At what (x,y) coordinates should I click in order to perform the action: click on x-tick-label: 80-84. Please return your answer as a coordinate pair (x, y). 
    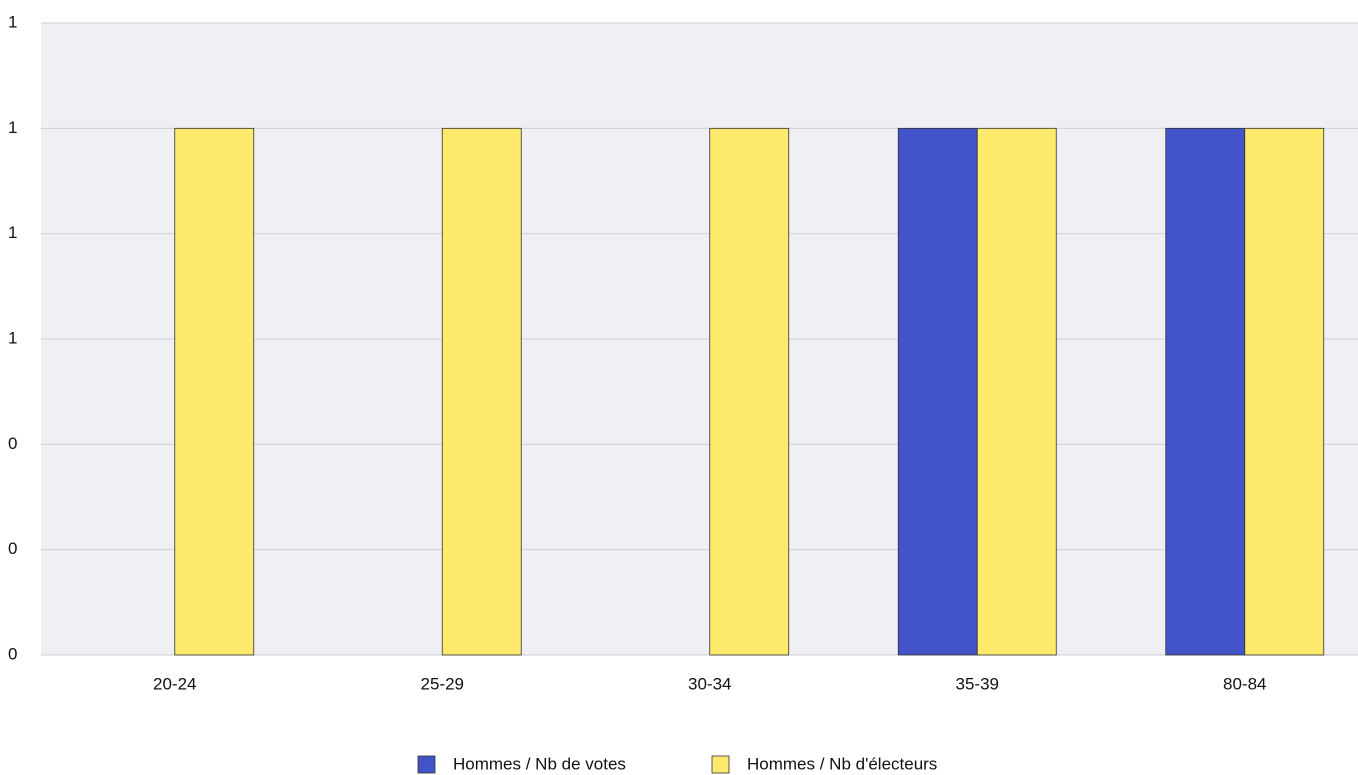
    Looking at the image, I should click on (1244, 683).